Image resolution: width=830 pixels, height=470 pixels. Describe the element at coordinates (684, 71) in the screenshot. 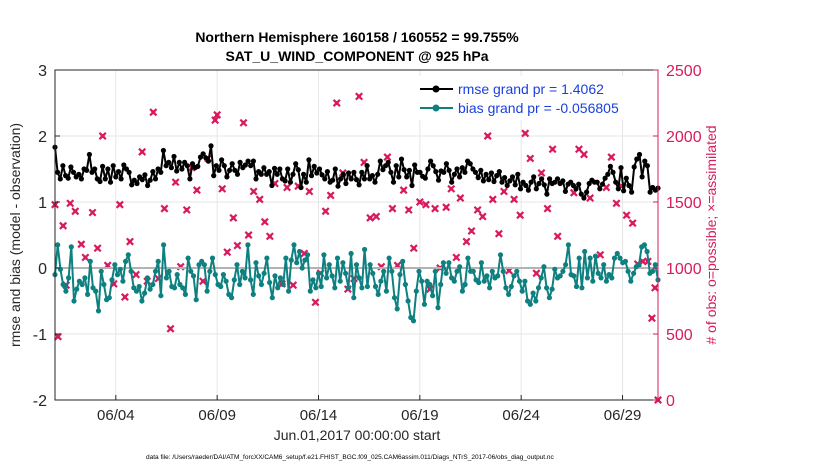

I see `right-tick-label: 2500` at that location.